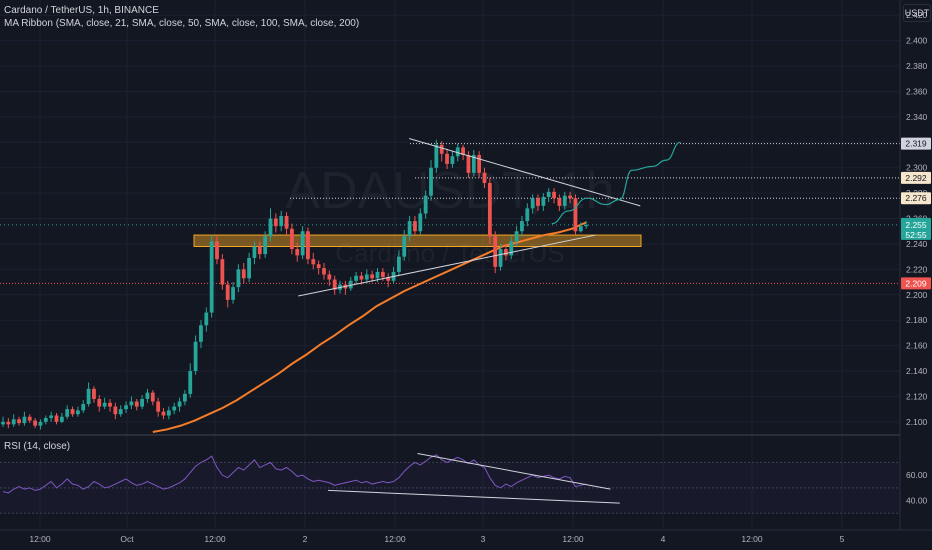 This screenshot has height=550, width=932. I want to click on price-tick-label: 2.100, so click(917, 422).